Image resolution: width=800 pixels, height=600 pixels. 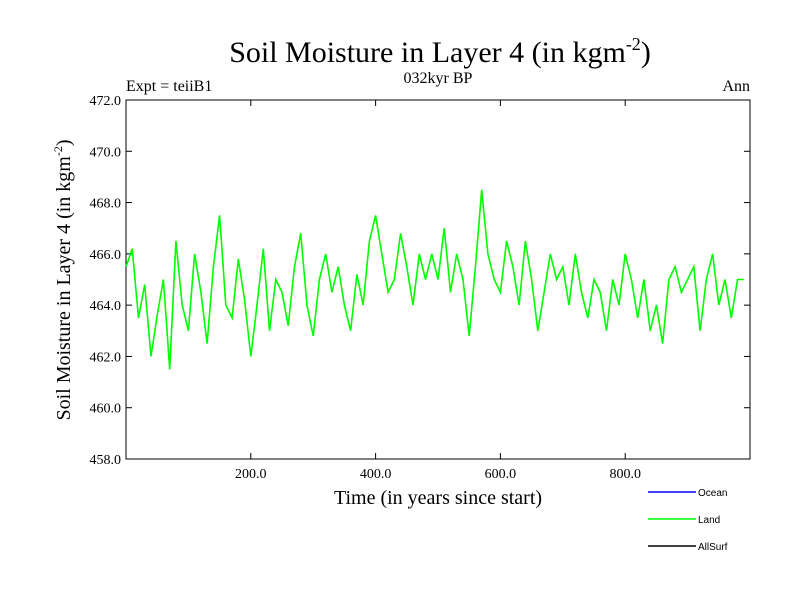 I want to click on y-tick-label: 464.0, so click(x=106, y=306).